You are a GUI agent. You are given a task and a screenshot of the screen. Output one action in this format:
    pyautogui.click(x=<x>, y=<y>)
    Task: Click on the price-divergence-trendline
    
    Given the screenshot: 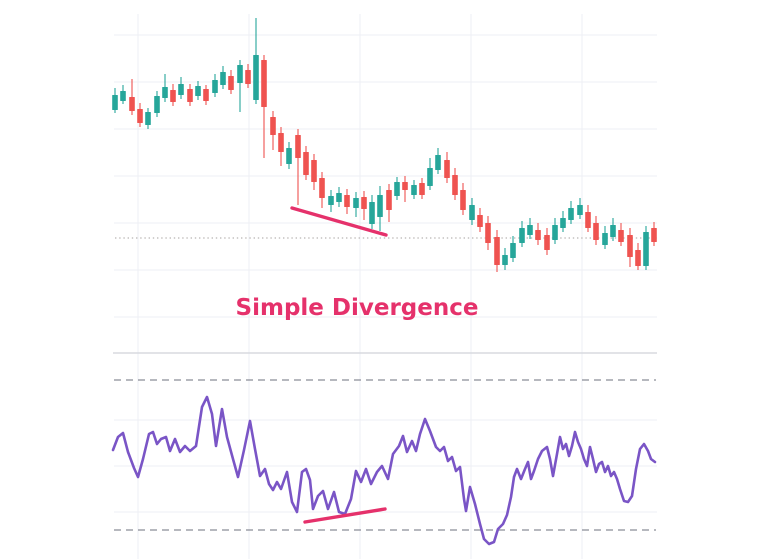 What is the action you would take?
    pyautogui.click(x=339, y=221)
    